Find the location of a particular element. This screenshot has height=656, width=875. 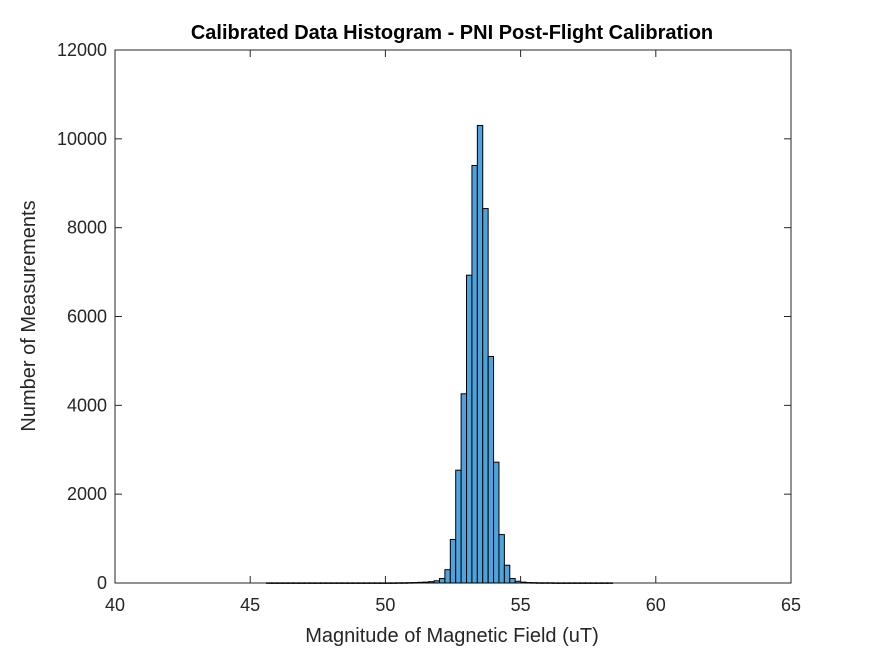

x-tick-label: 65 is located at coordinates (791, 605).